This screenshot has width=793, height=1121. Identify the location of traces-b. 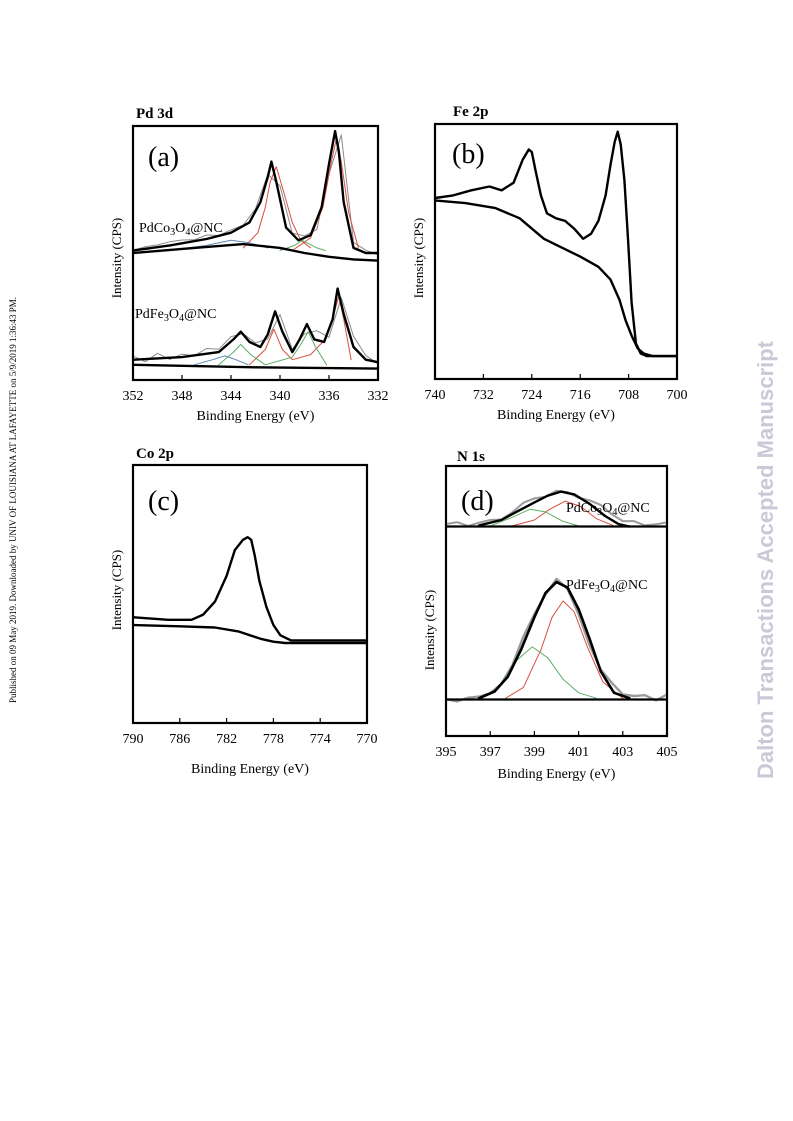
(556, 244).